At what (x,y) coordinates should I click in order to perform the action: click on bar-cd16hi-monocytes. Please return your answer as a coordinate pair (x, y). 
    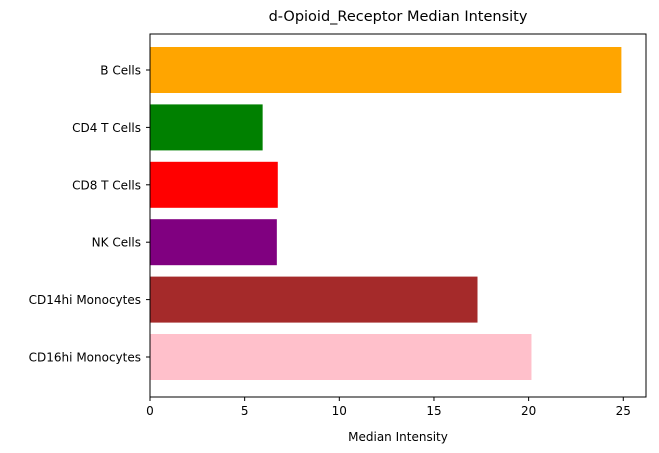
    Looking at the image, I should click on (341, 357).